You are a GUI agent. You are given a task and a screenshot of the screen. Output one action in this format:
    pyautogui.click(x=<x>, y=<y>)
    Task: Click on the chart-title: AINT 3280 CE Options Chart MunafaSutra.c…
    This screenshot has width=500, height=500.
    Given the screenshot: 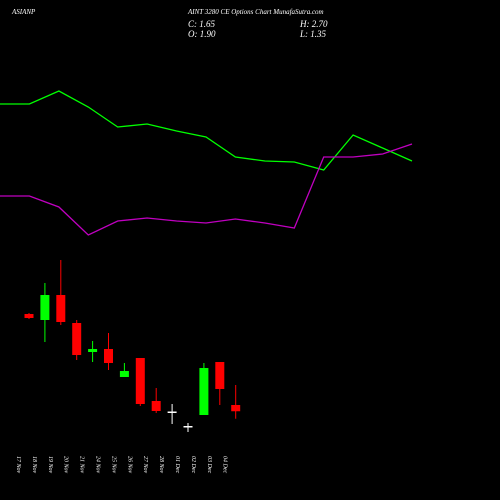 What is the action you would take?
    pyautogui.click(x=255, y=12)
    